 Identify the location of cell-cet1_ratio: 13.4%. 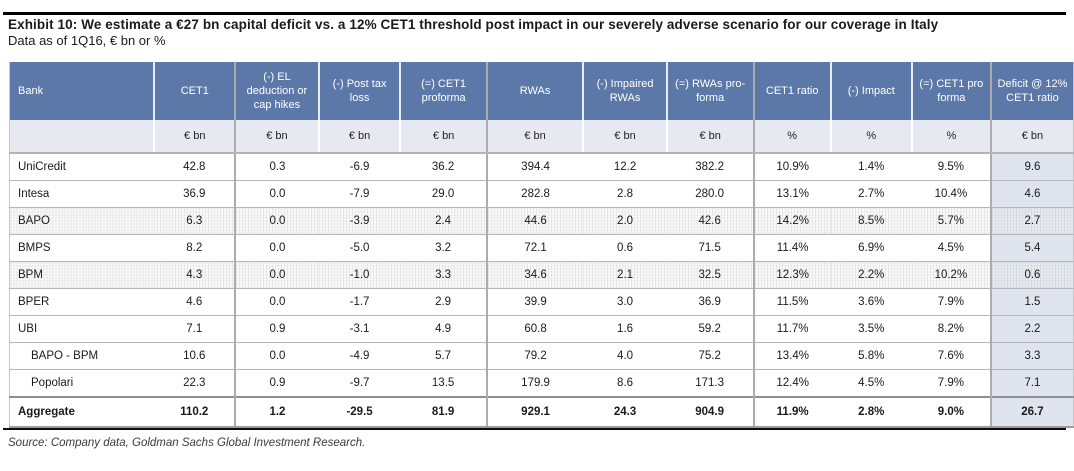
(792, 356).